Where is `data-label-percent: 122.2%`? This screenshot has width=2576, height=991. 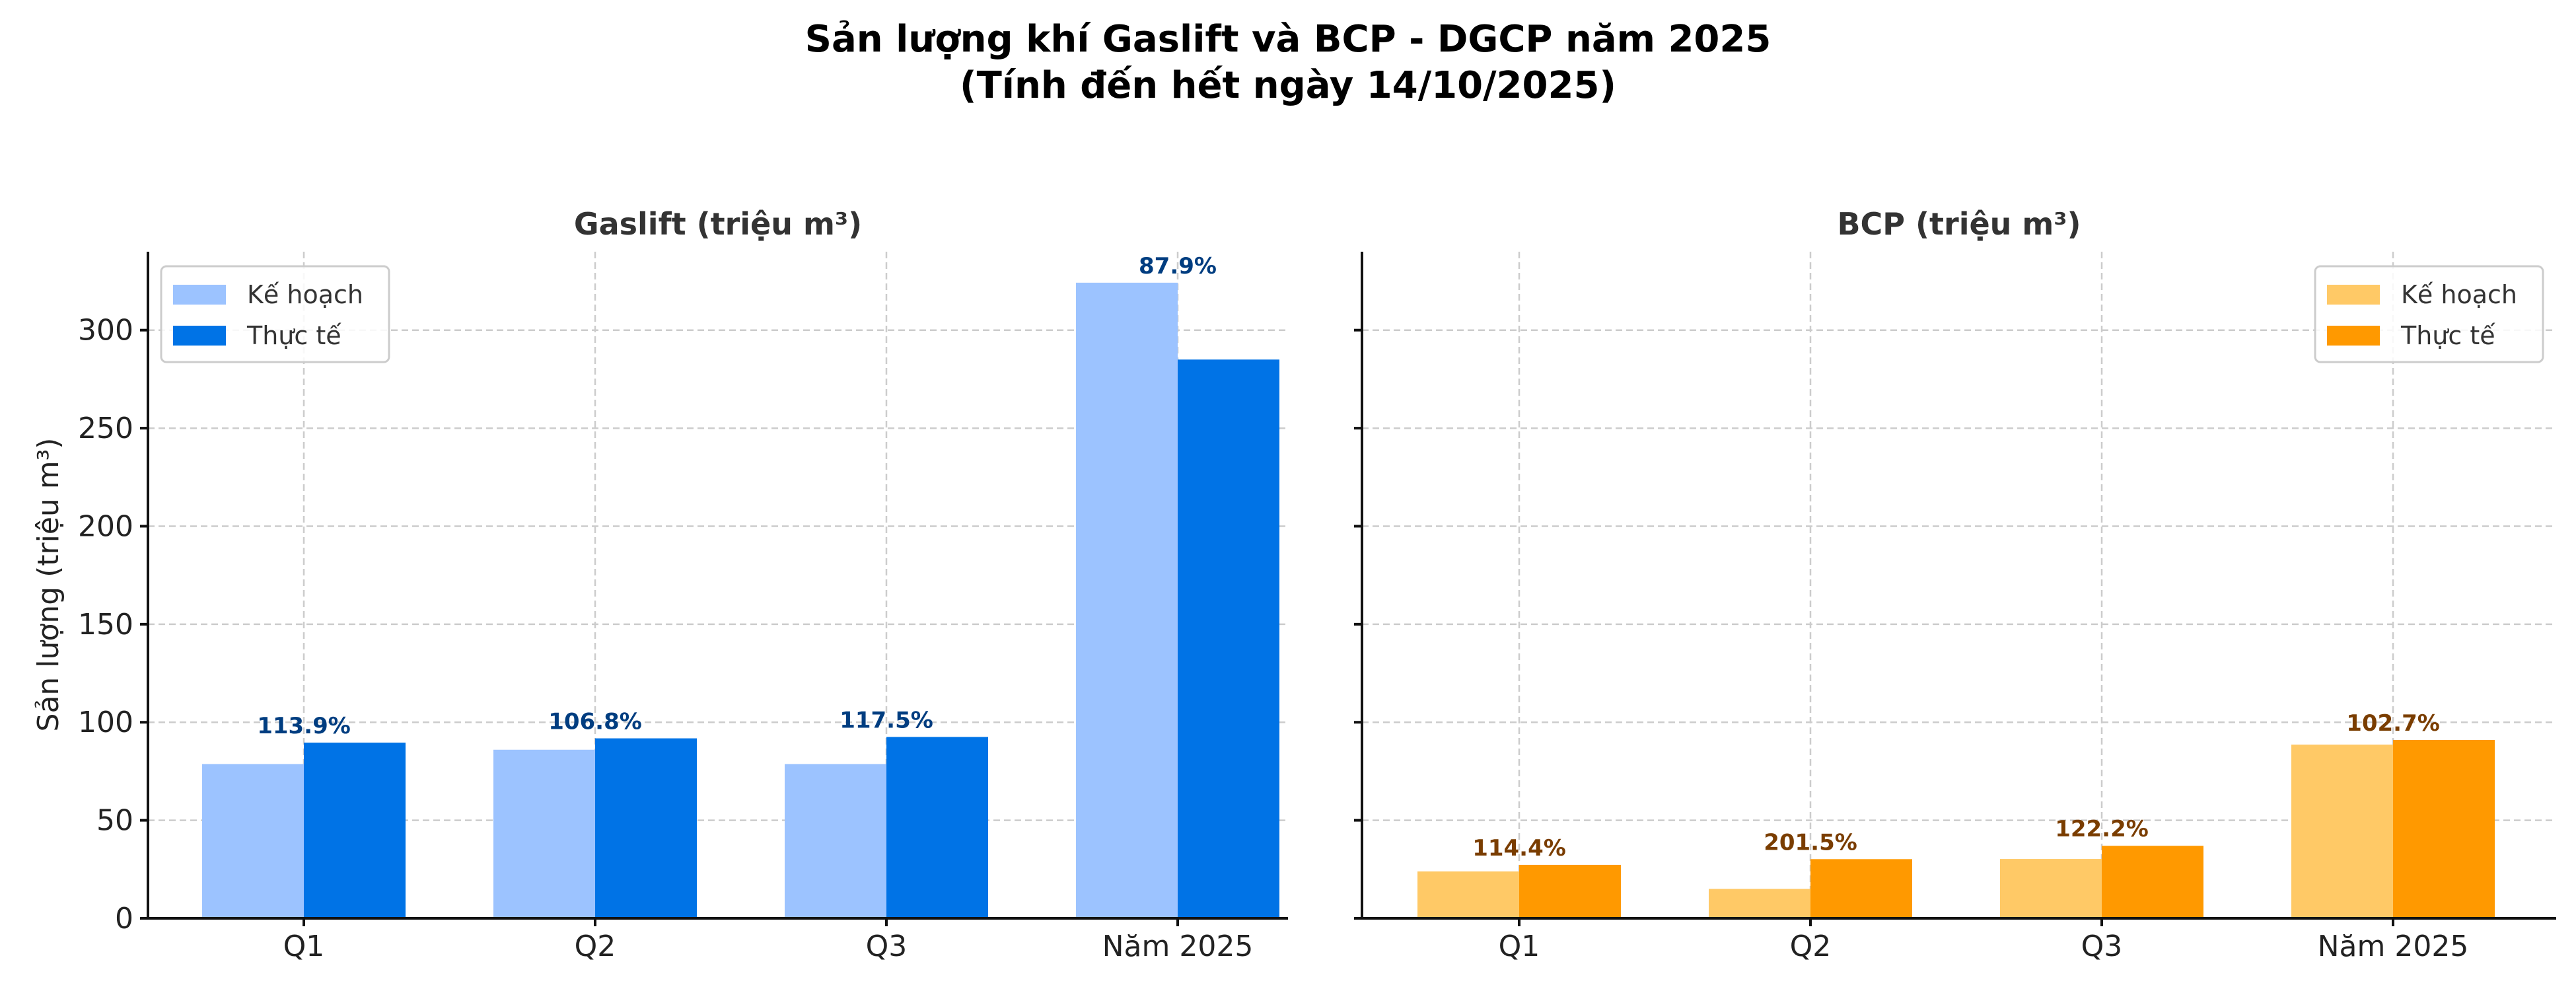 data-label-percent: 122.2% is located at coordinates (2102, 829).